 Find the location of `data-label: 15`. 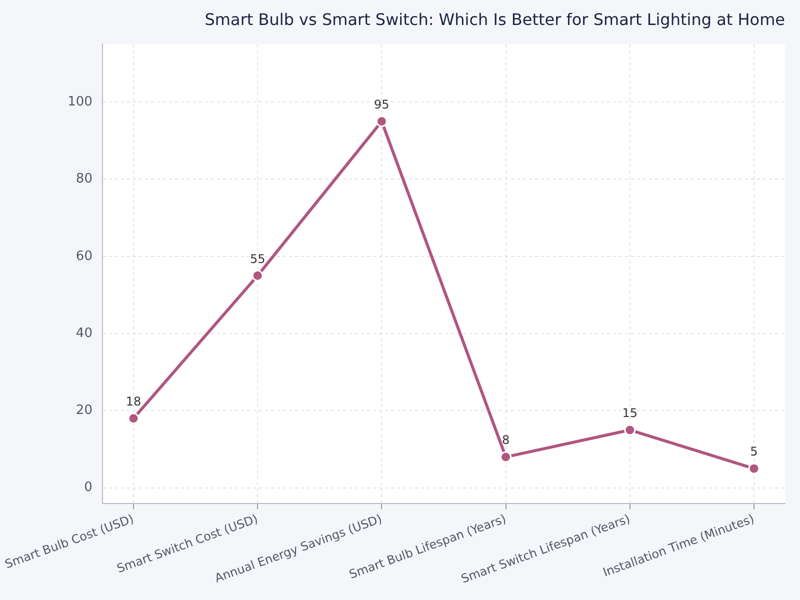

data-label: 15 is located at coordinates (630, 413).